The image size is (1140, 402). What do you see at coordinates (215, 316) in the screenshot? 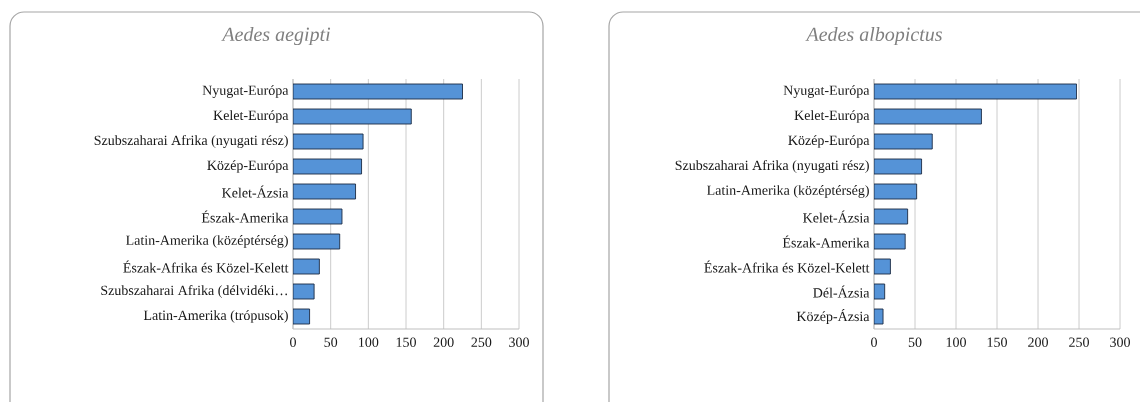
I see `y-tick-label: Latin-Amerika (trópusok)` at bounding box center [215, 316].